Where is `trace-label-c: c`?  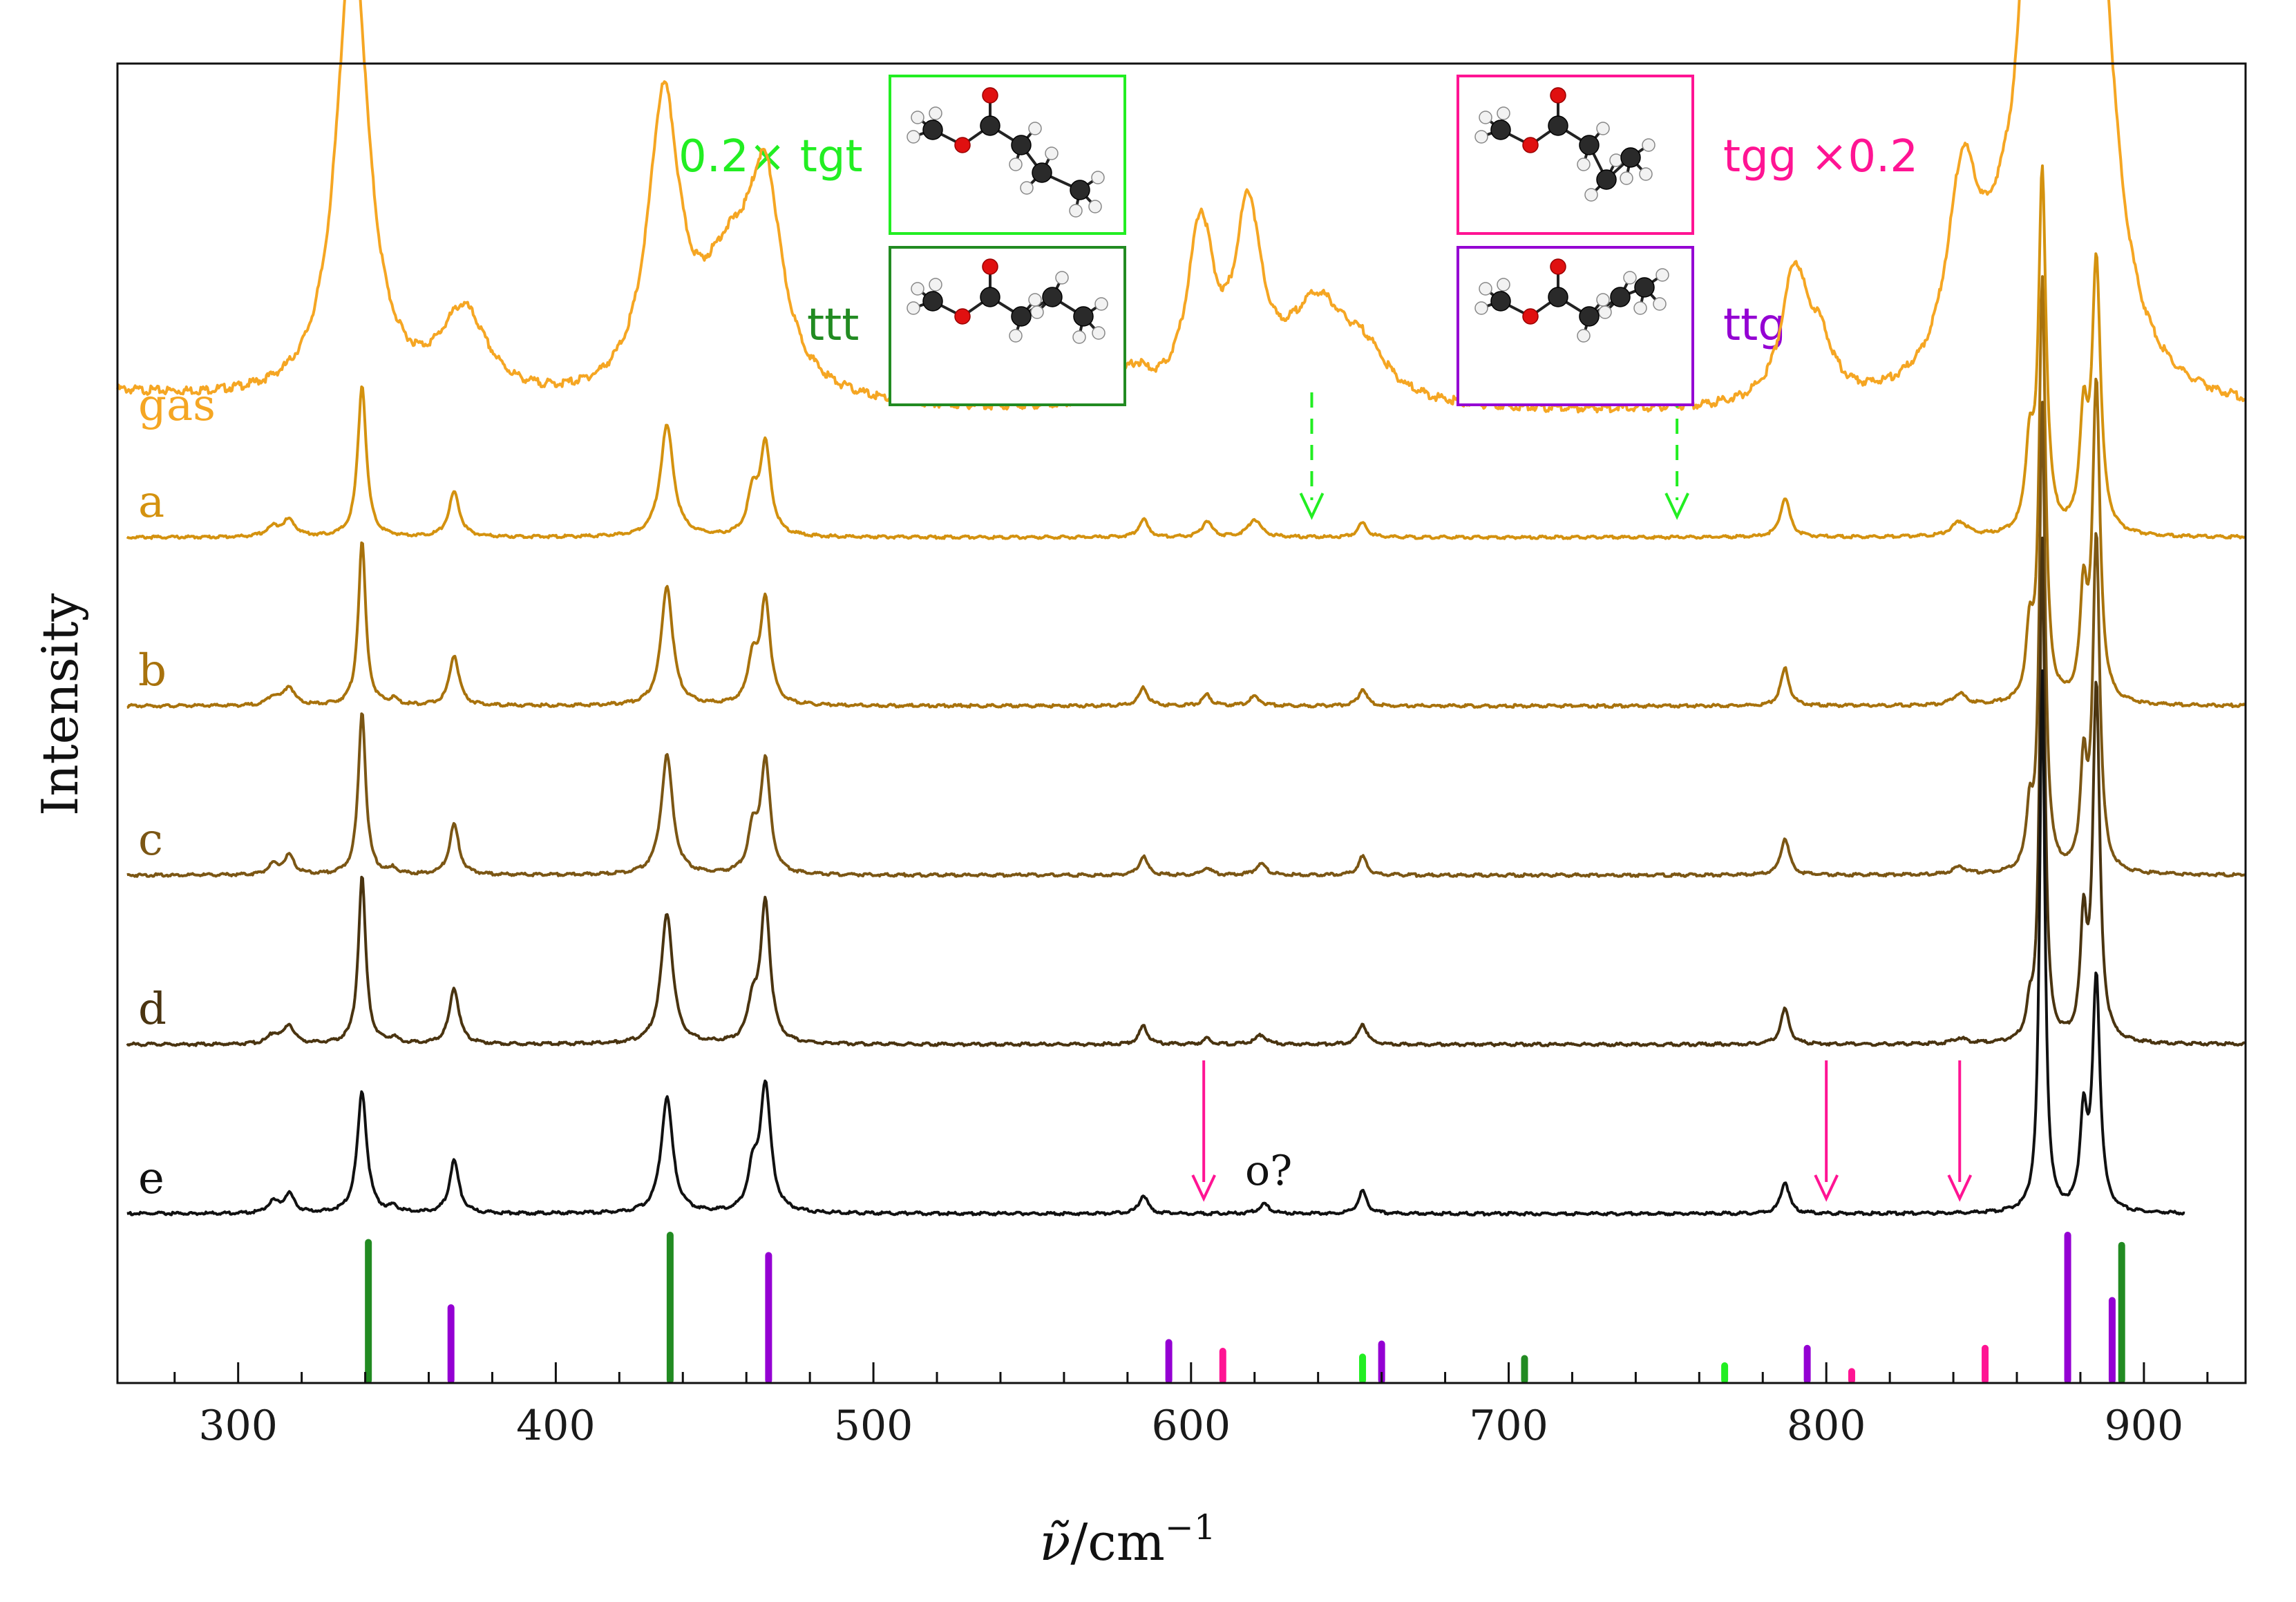 trace-label-c: c is located at coordinates (150, 840).